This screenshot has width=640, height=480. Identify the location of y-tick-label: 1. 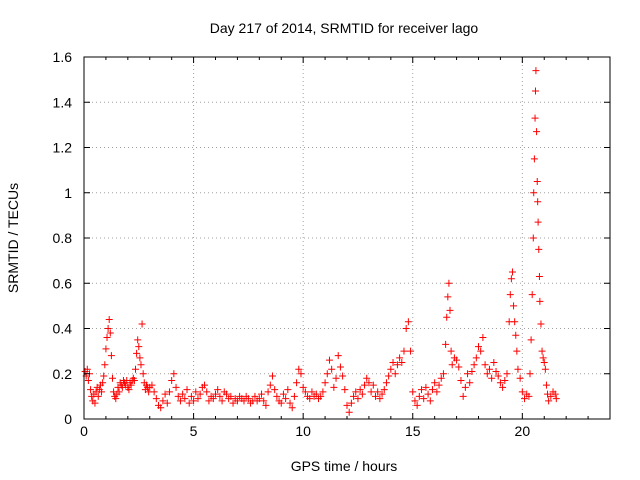
(68, 193).